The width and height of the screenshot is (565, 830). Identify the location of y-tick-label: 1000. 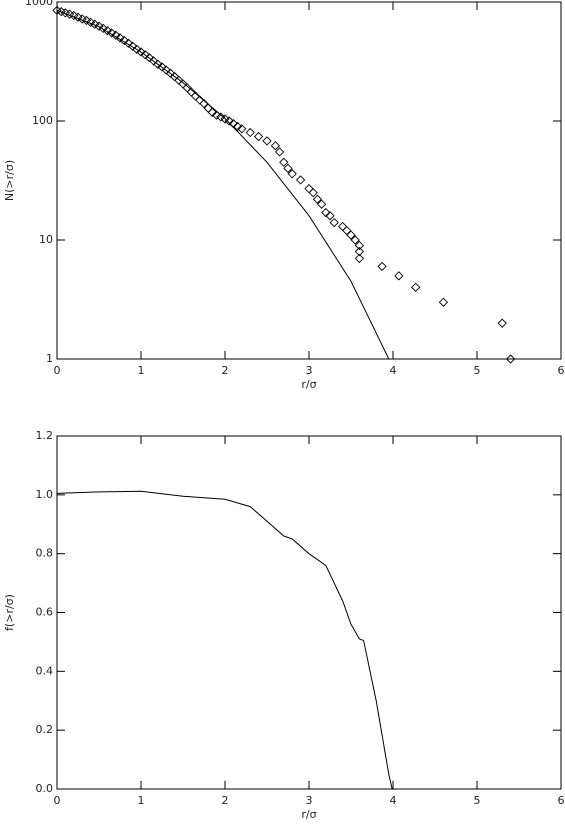
(39, 4).